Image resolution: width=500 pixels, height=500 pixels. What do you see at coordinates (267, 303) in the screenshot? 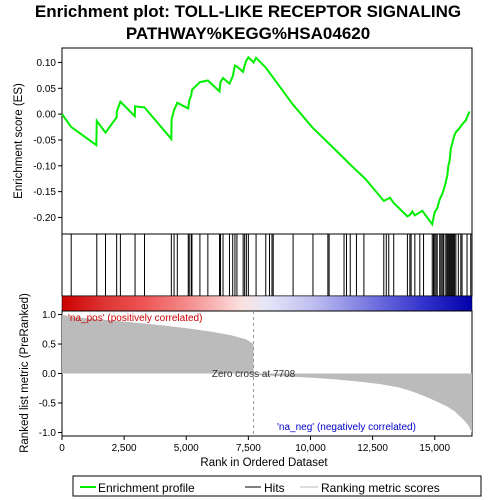
I see `ranking-heat-band` at bounding box center [267, 303].